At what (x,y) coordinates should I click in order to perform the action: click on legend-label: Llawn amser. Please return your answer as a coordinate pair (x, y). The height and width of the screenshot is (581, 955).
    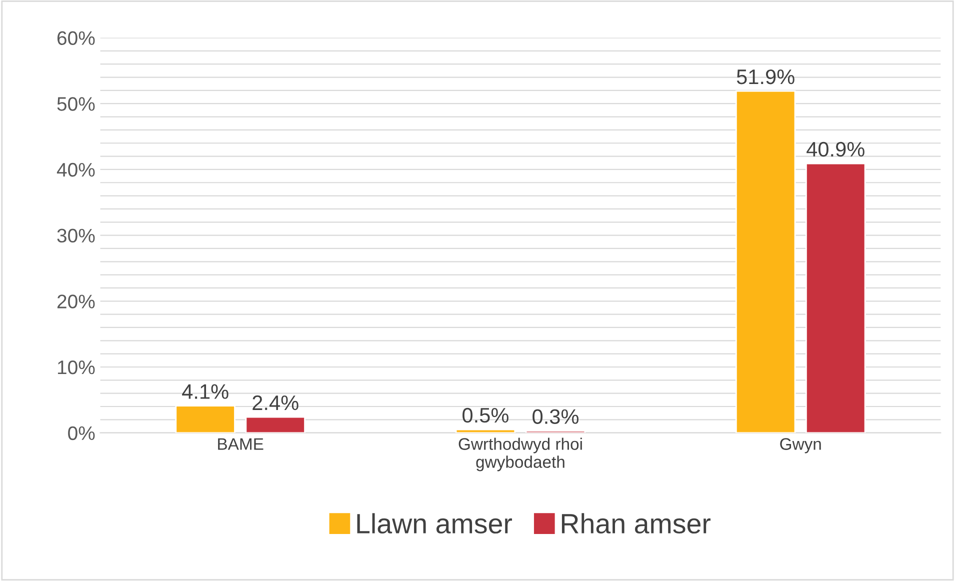
    Looking at the image, I should click on (434, 523).